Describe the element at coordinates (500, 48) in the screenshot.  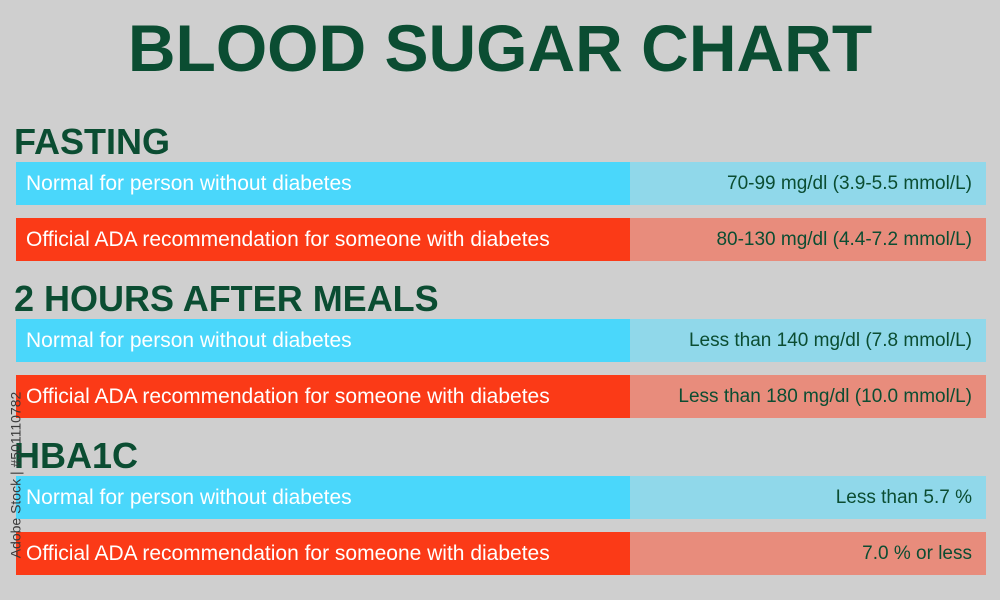
I see `page-title: BLOOD SUGAR CHART` at that location.